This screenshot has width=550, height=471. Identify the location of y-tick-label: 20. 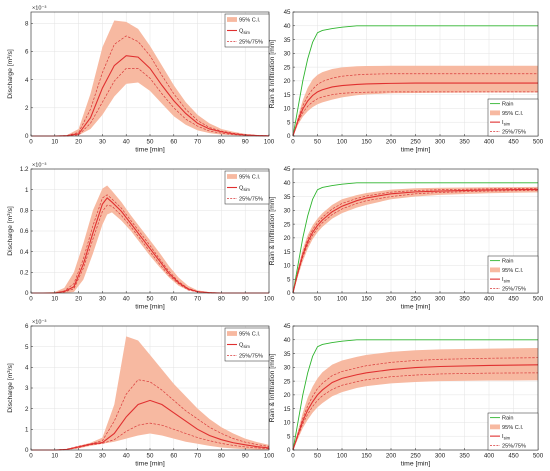
(287, 395).